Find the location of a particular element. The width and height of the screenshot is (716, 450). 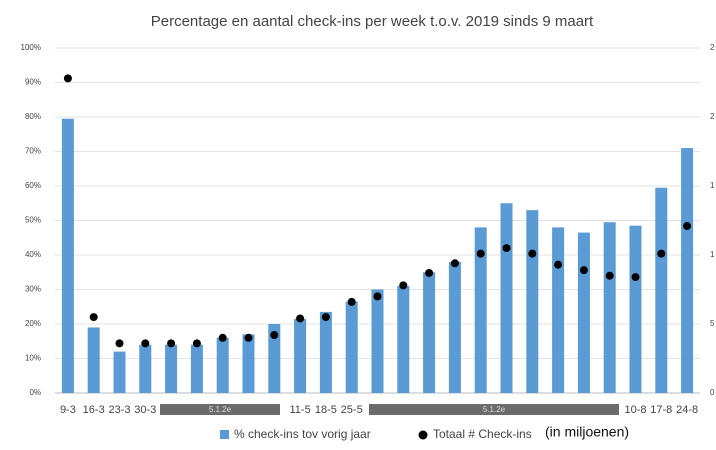

y-tick-label: 100% is located at coordinates (31, 47).